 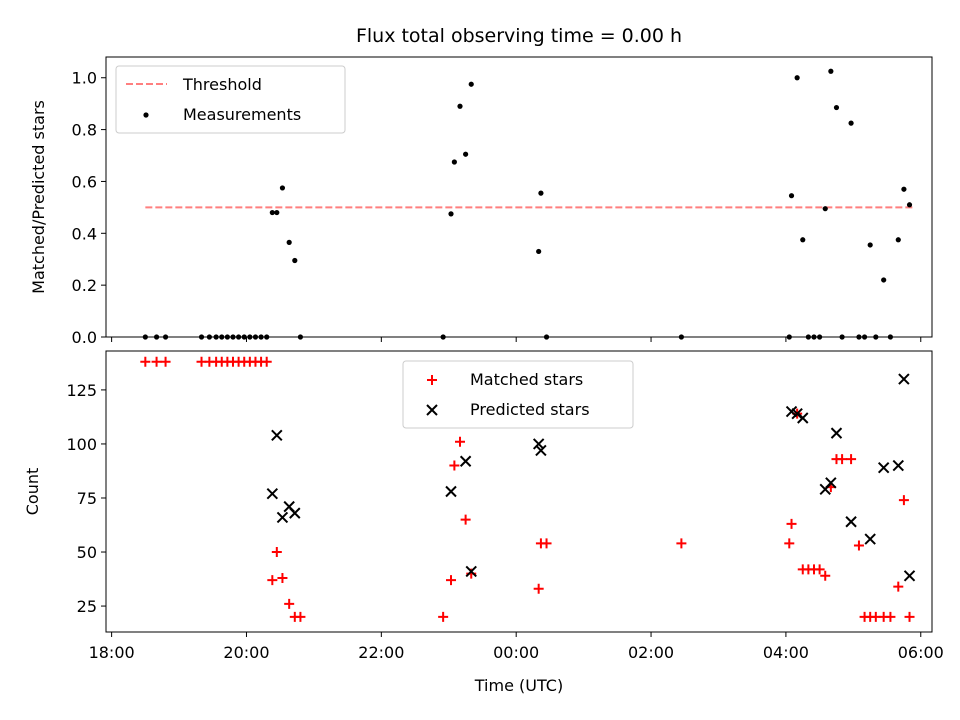 What do you see at coordinates (87, 498) in the screenshot?
I see `y-tick-label: 75` at bounding box center [87, 498].